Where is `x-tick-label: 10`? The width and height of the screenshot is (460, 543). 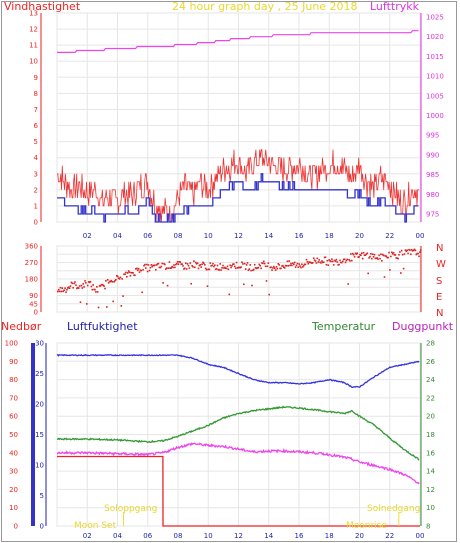 x-tick-label: 10 is located at coordinates (208, 236).